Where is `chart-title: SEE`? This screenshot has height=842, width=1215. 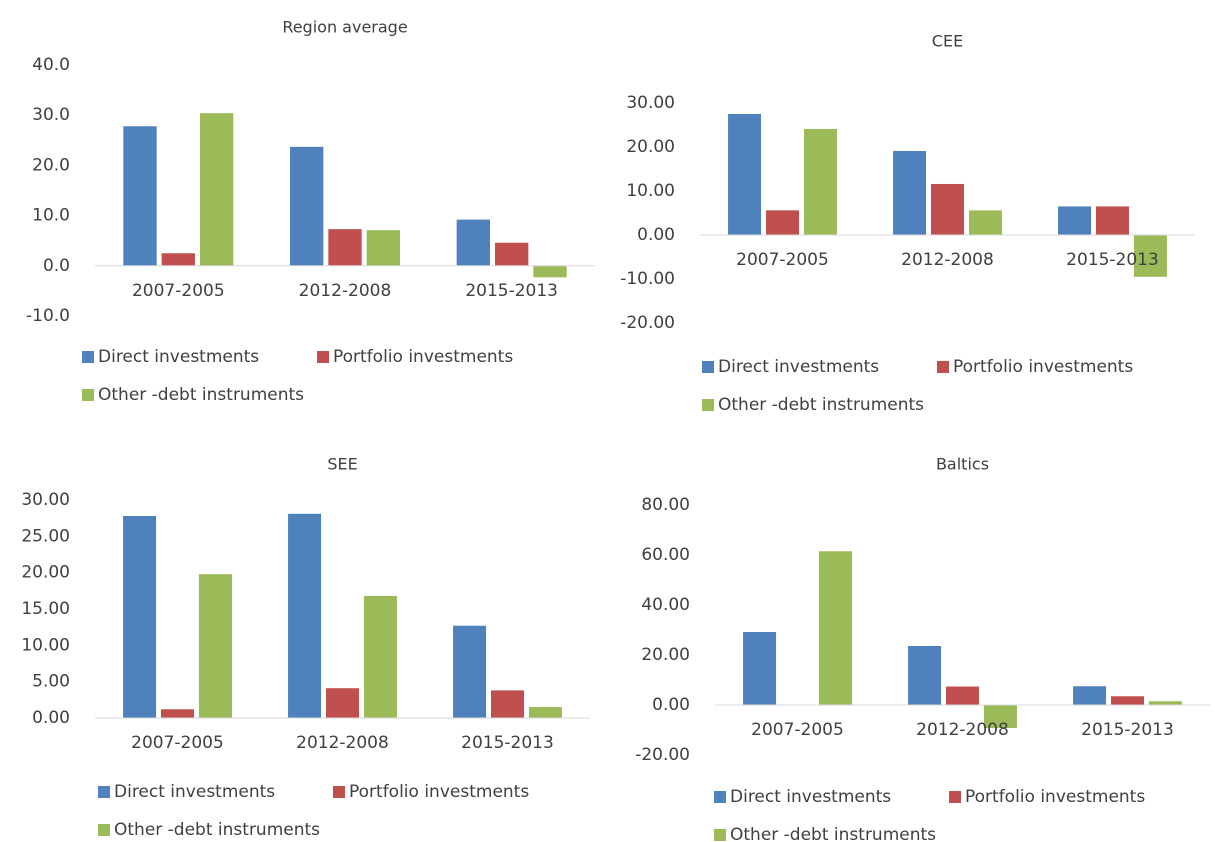
chart-title: SEE is located at coordinates (342, 464).